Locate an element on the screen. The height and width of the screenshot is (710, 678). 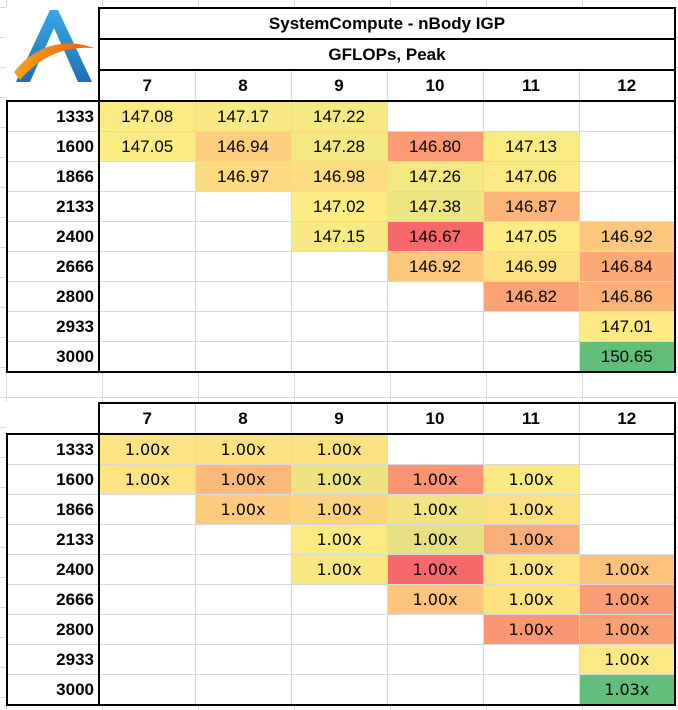
data-cell: 146.98 is located at coordinates (339, 176).